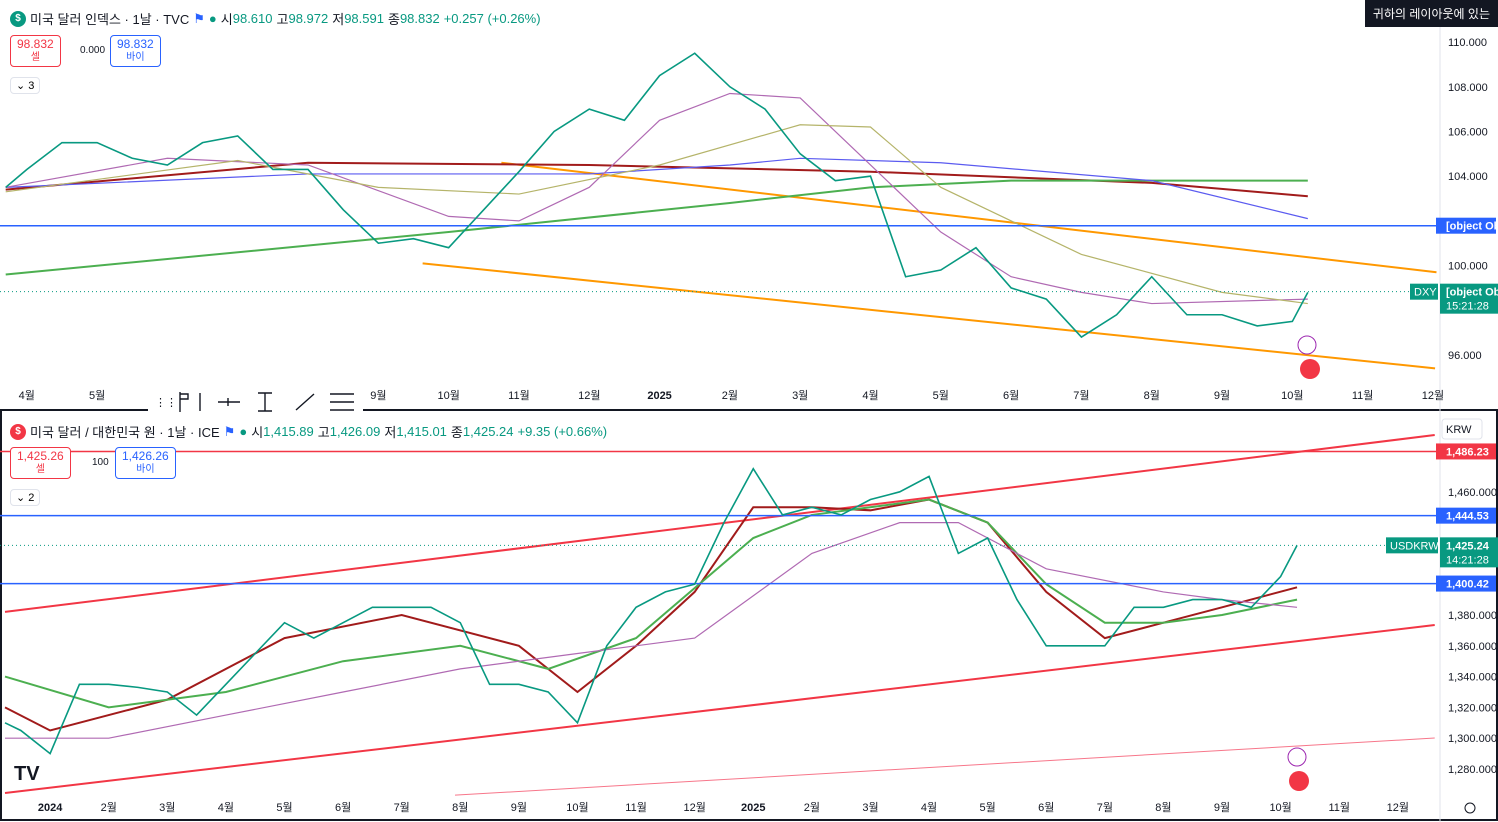  Describe the element at coordinates (1472, 493) in the screenshot. I see `y-tick-label: 1,460.000` at that location.